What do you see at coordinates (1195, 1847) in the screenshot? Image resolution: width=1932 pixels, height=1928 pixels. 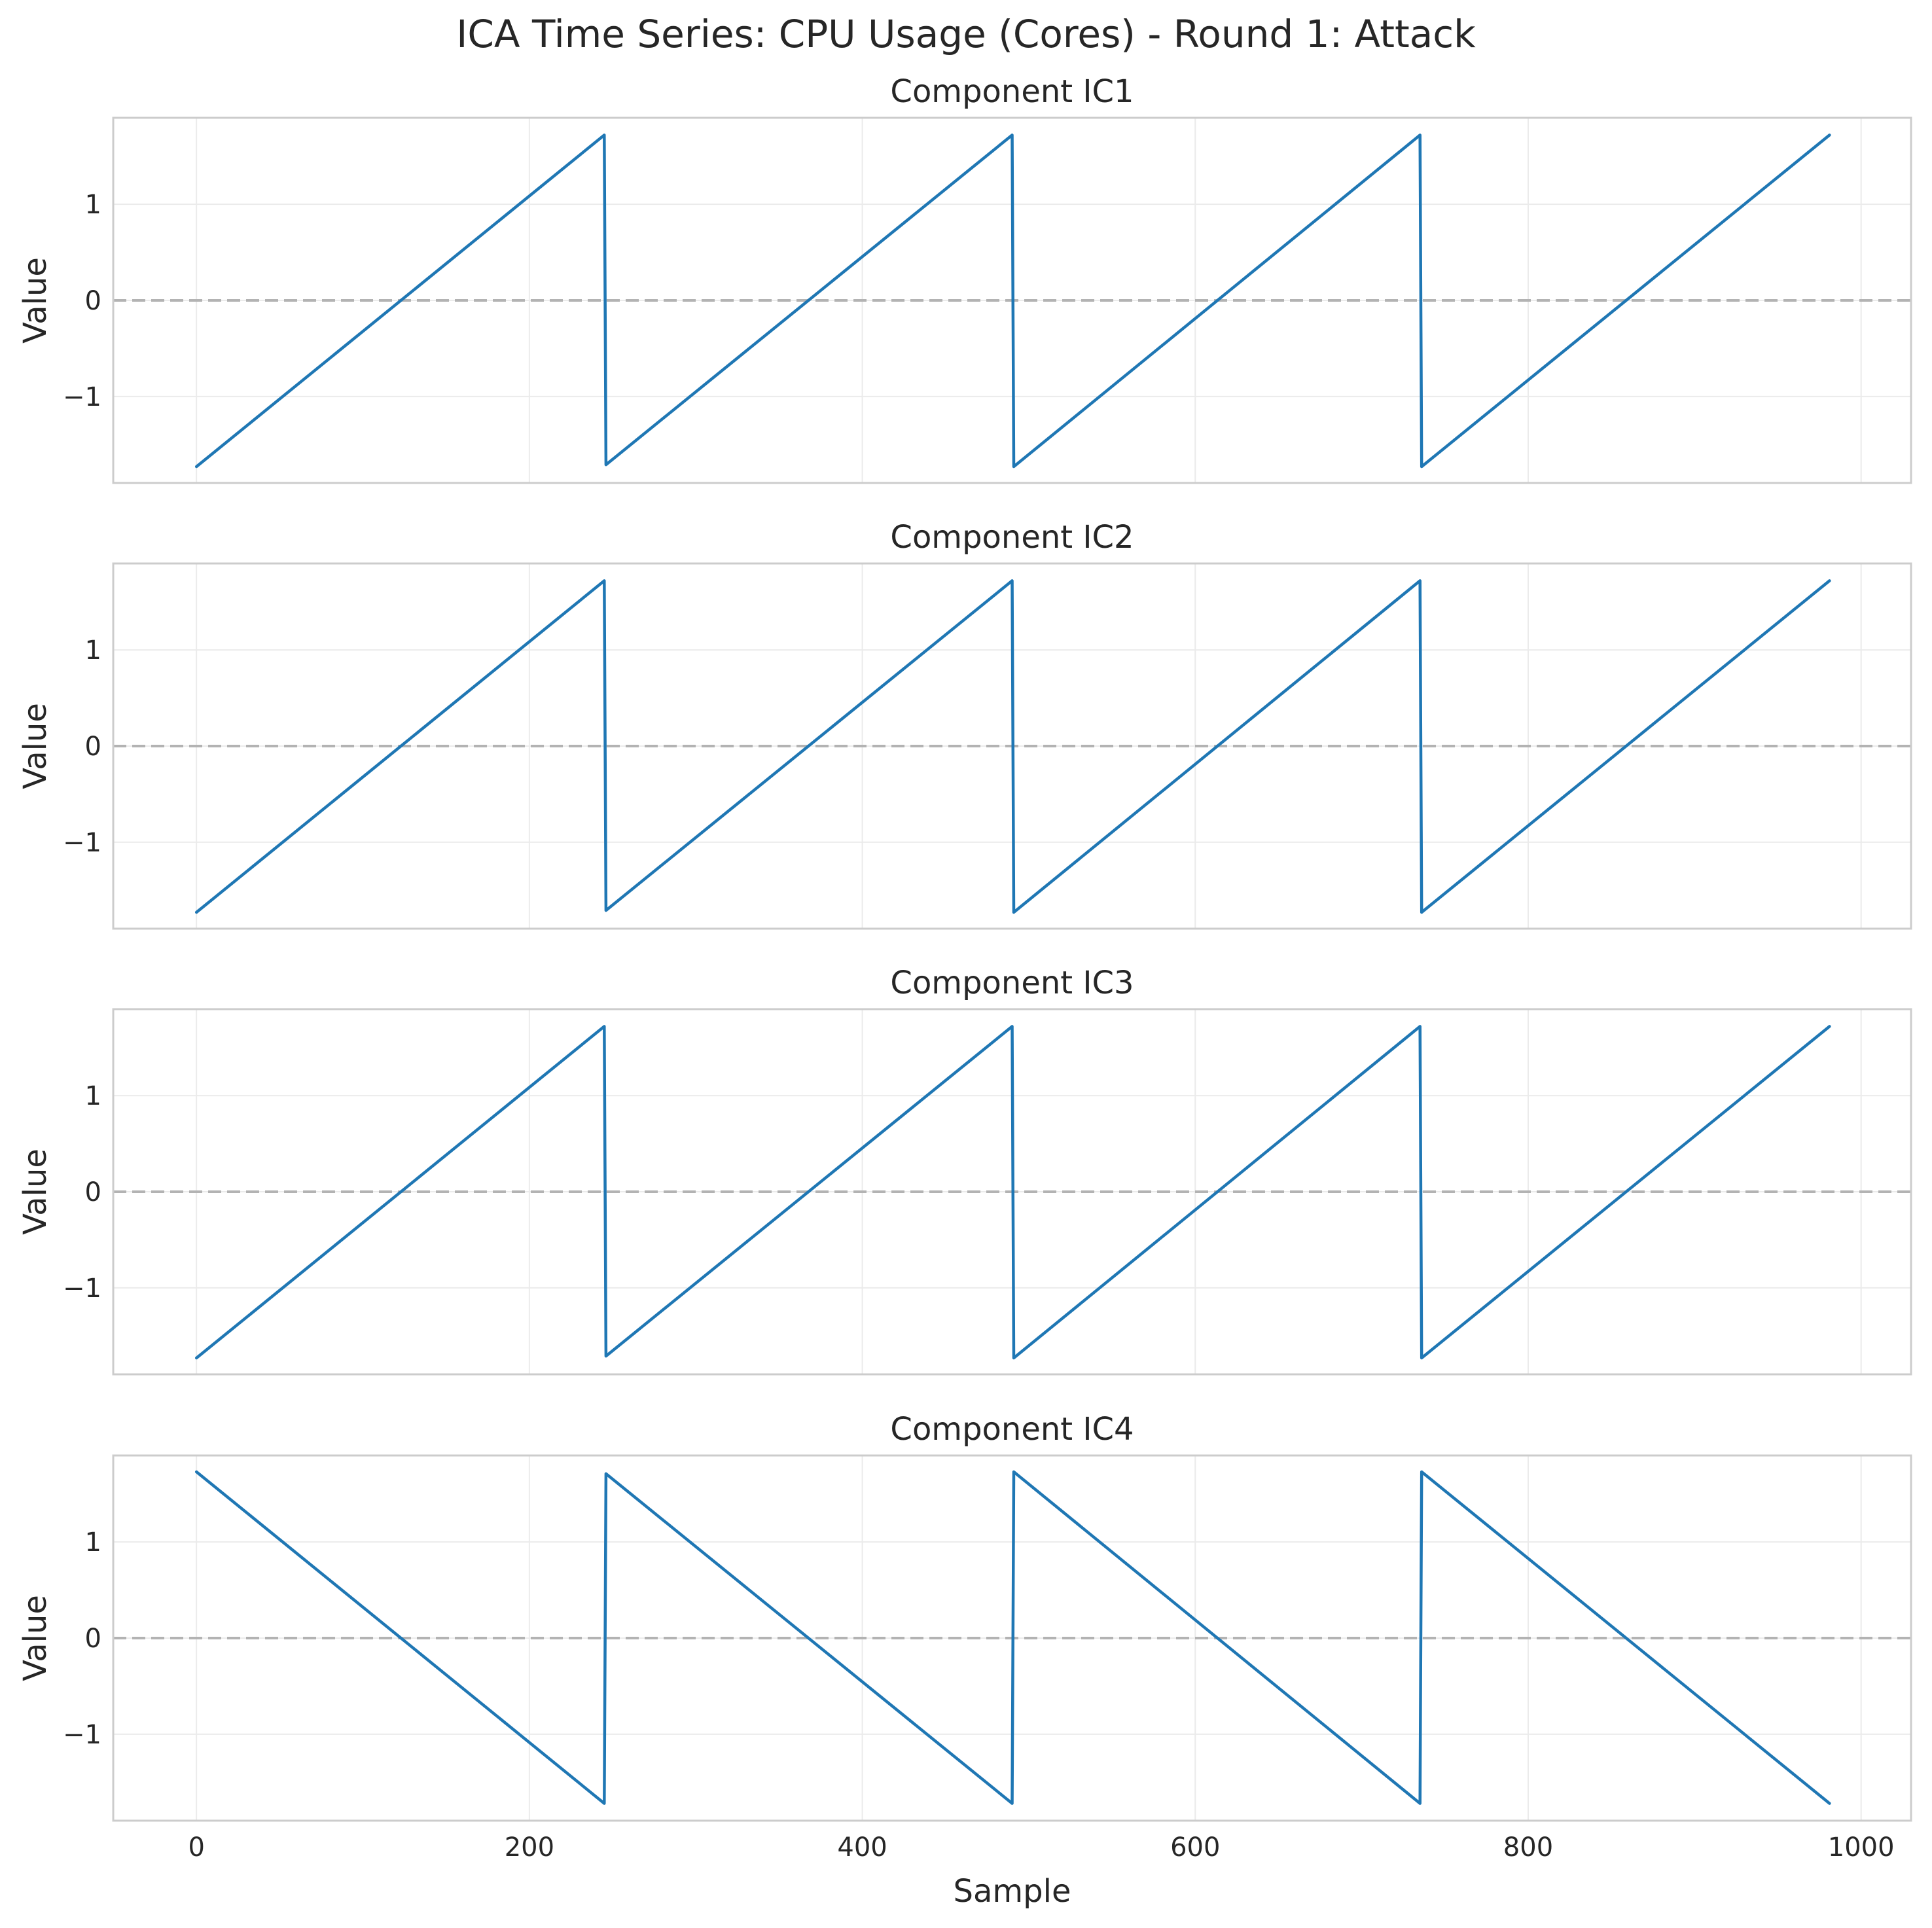 I see `x-tick-label: 600` at bounding box center [1195, 1847].